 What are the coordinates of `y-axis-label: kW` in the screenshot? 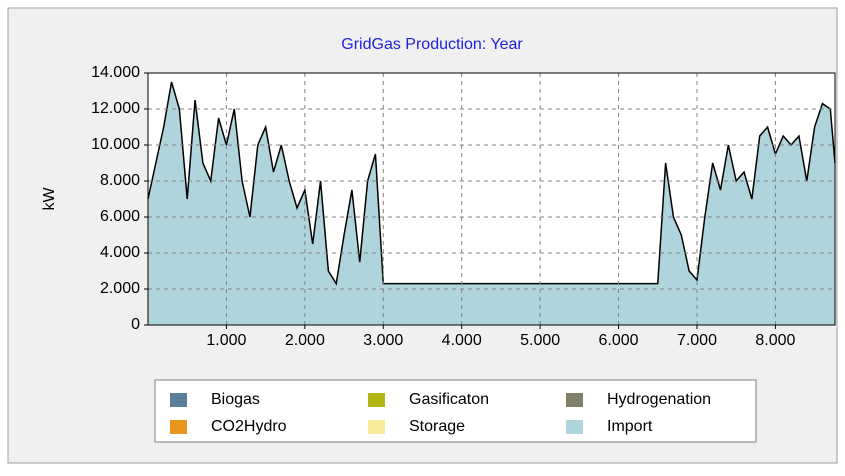 It's located at (49, 199).